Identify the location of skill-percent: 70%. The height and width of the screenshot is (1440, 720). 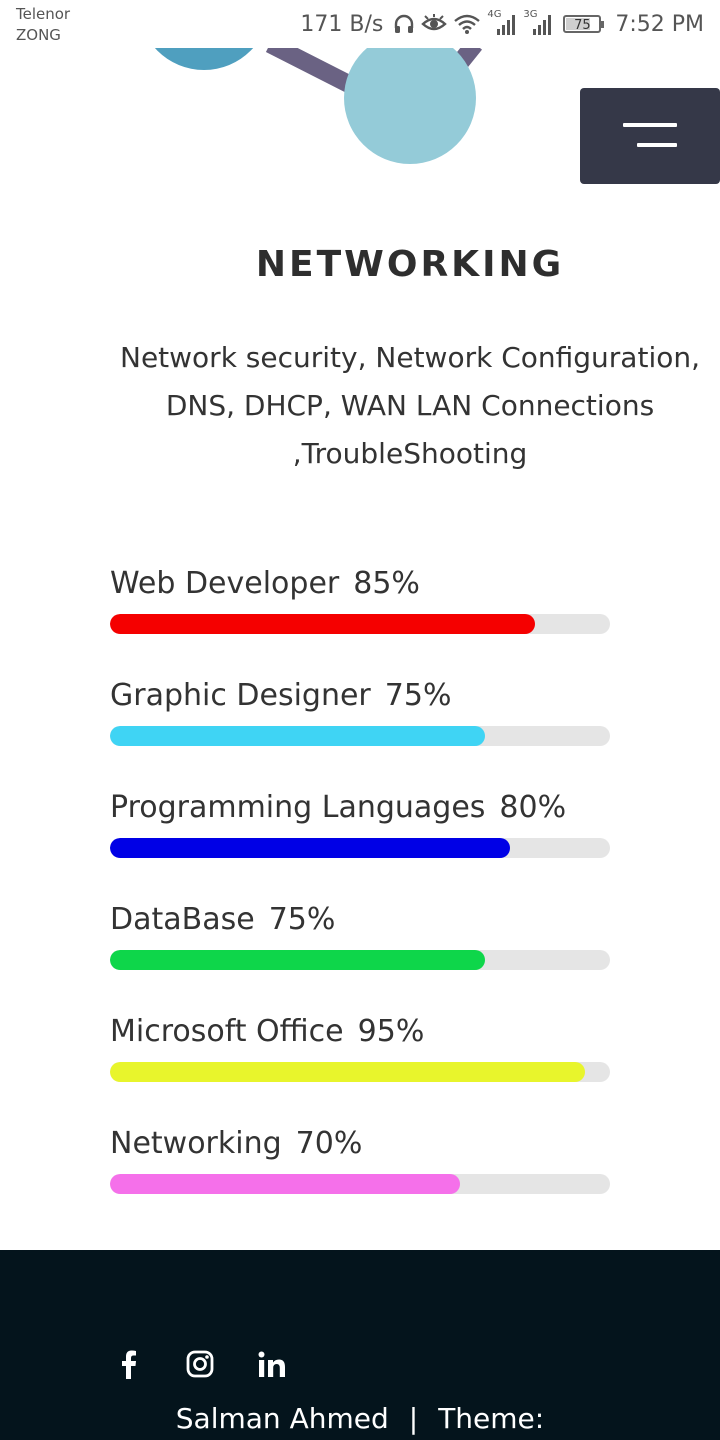
(329, 1143).